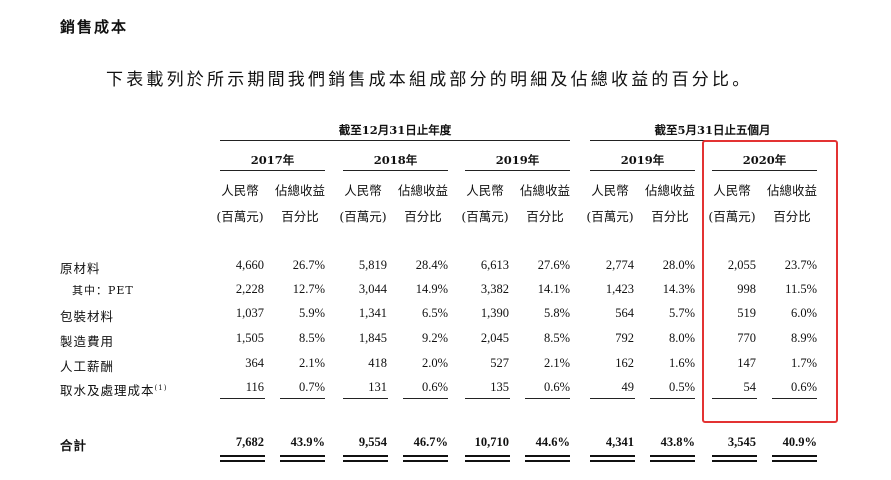 This screenshot has height=480, width=891. Describe the element at coordinates (642, 170) in the screenshot. I see `year-underline-2019-5m` at that location.